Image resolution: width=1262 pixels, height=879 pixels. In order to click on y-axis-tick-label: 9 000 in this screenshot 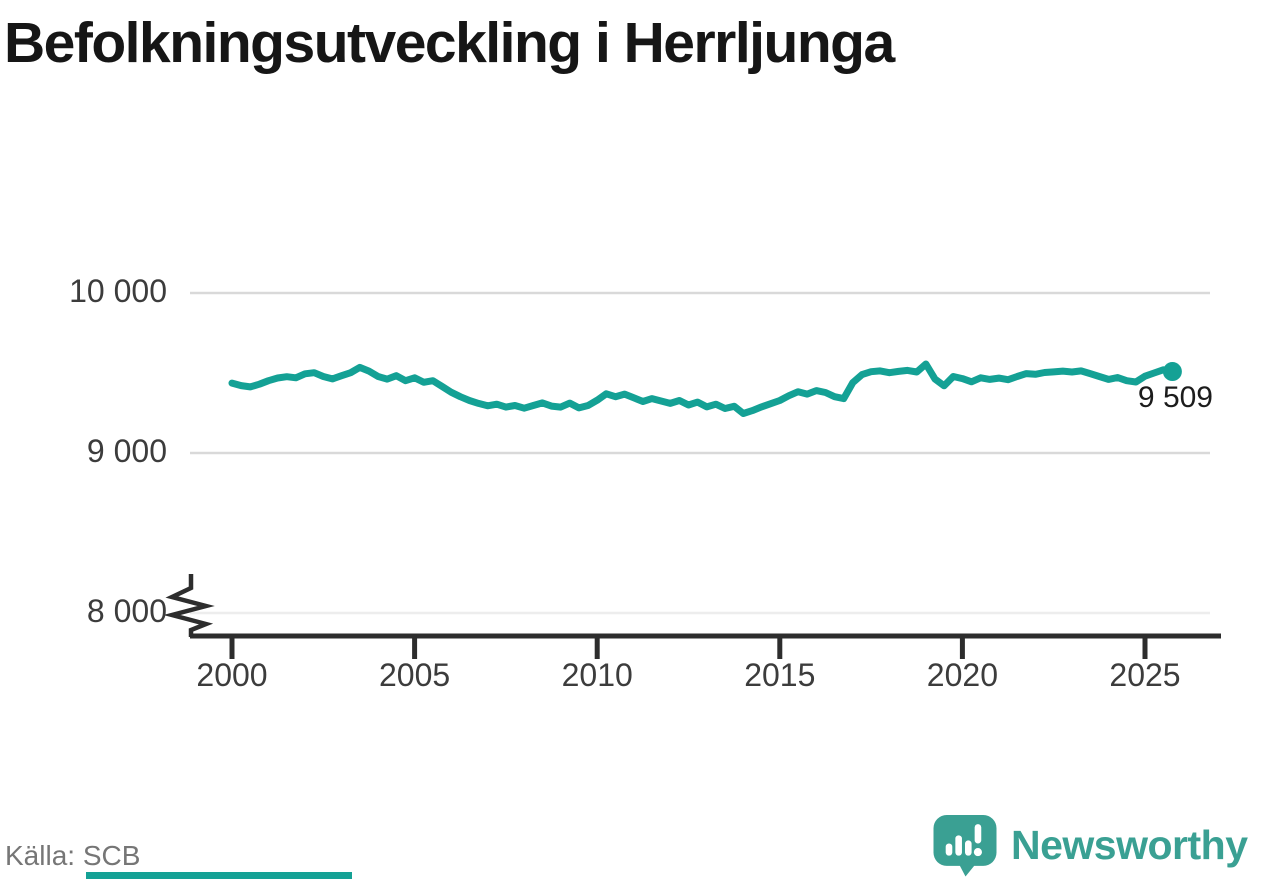, I will do `click(126, 451)`.